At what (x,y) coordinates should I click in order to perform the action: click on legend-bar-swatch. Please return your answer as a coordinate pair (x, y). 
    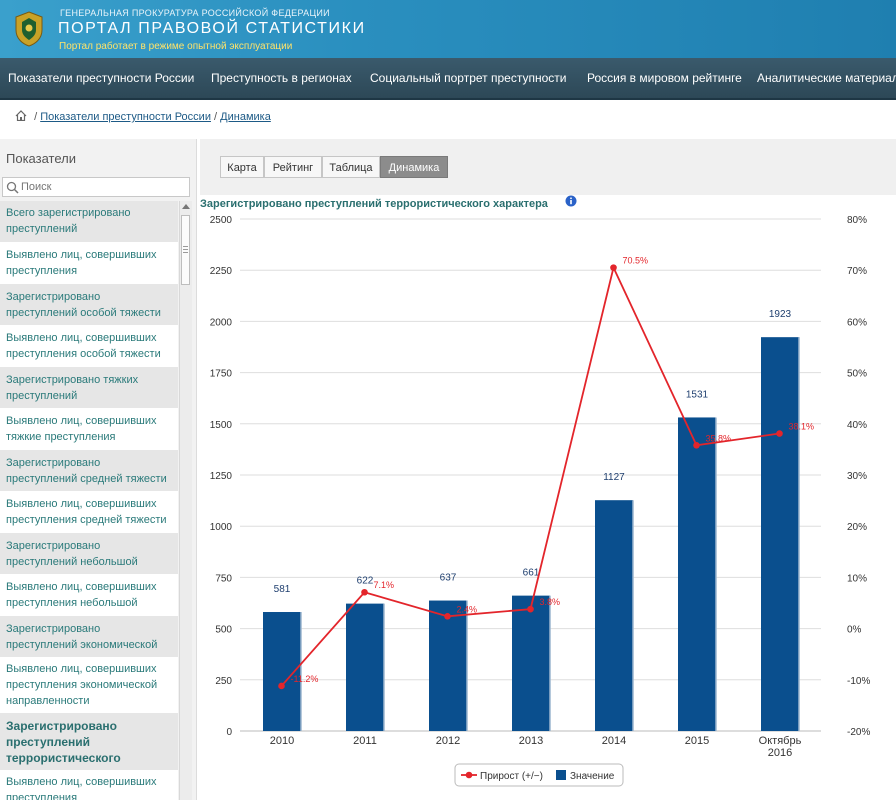
    Looking at the image, I should click on (561, 775).